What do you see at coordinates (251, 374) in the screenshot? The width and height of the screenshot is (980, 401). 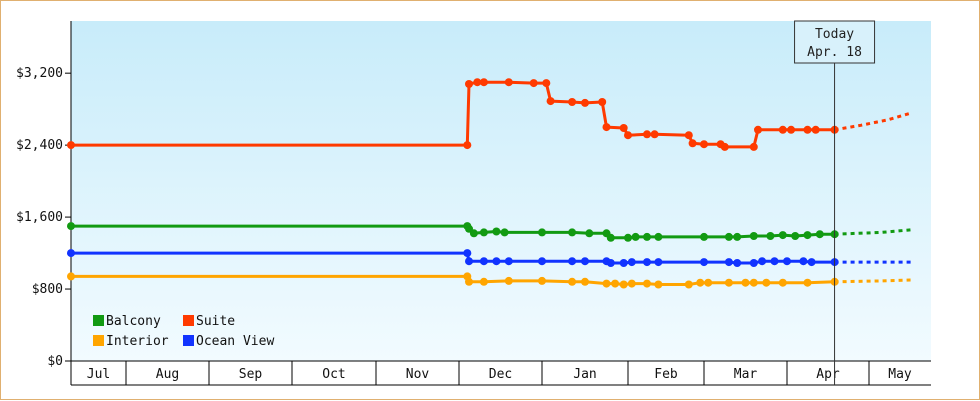 I see `x-tick-label: Sep` at bounding box center [251, 374].